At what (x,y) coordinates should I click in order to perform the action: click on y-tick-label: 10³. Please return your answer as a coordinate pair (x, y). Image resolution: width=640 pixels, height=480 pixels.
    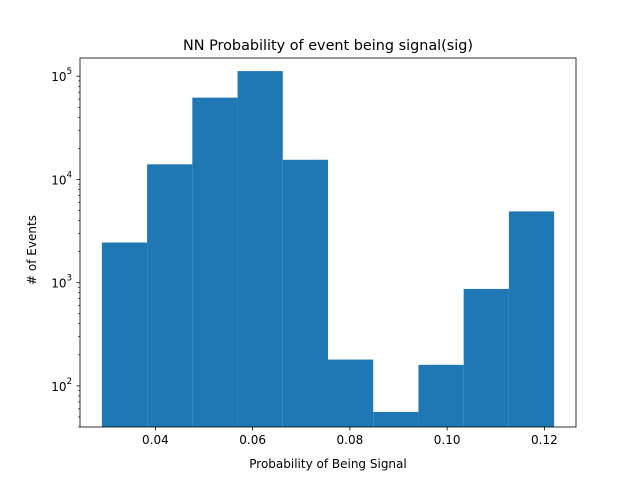
    Looking at the image, I should click on (61, 282).